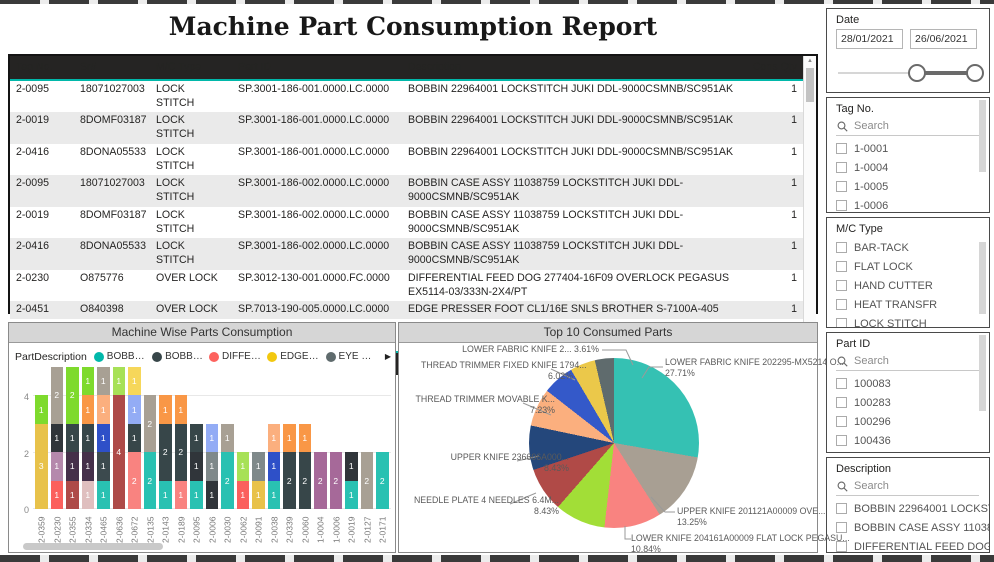 The height and width of the screenshot is (562, 994). I want to click on table-vertical-scrollbar: ▲ ▼, so click(809, 203).